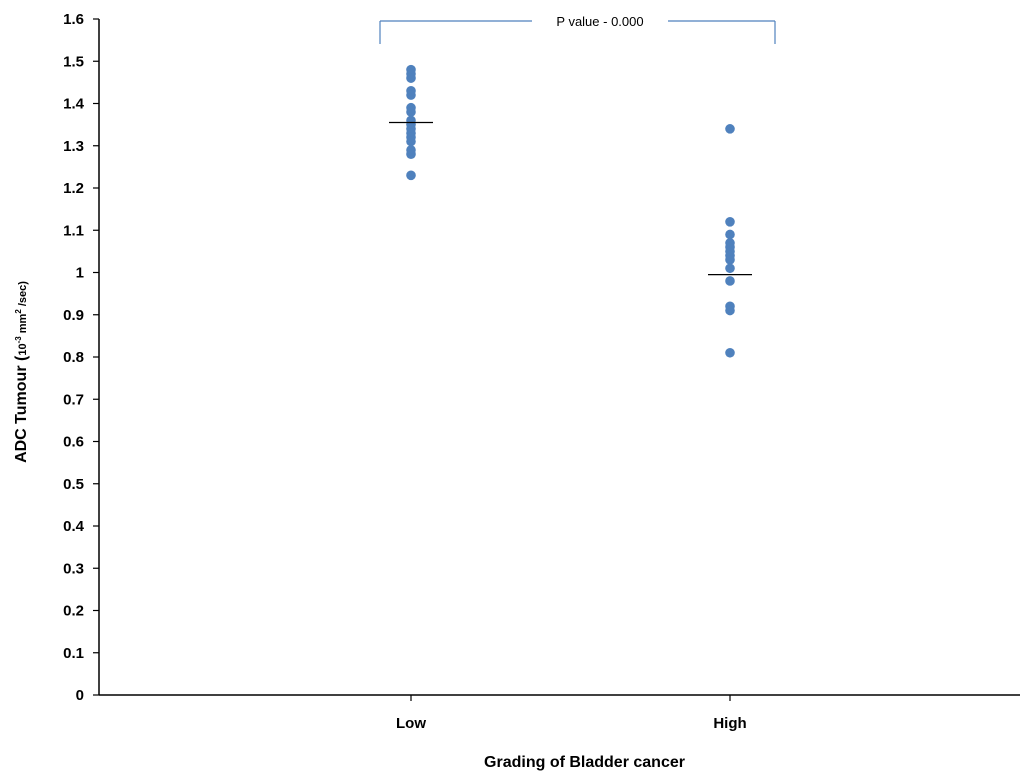 This screenshot has height=772, width=1035. What do you see at coordinates (73, 399) in the screenshot?
I see `y-tick-label: 0.7` at bounding box center [73, 399].